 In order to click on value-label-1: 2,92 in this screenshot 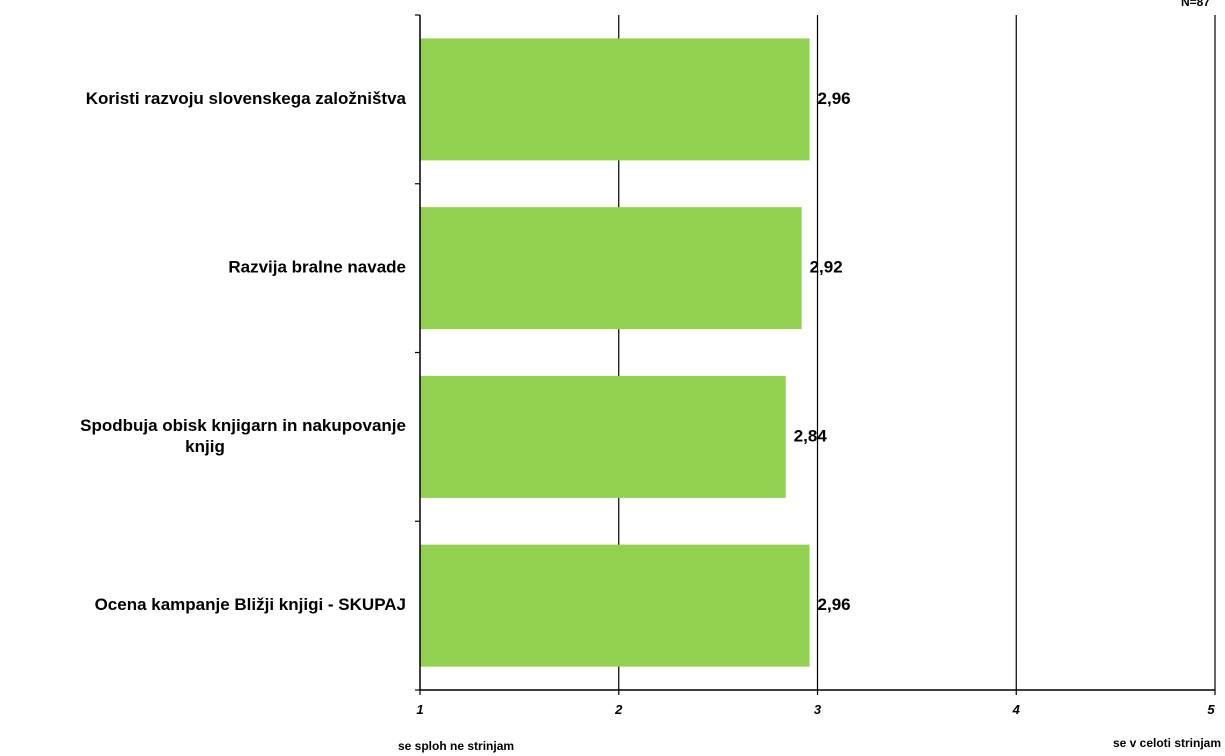, I will do `click(826, 267)`.